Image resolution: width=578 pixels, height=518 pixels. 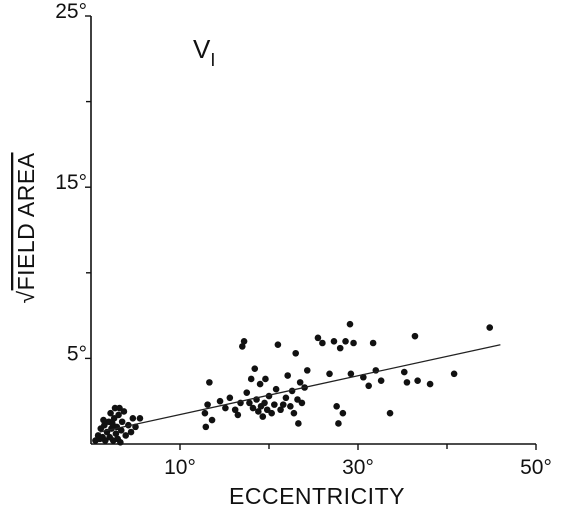 What do you see at coordinates (71, 182) in the screenshot?
I see `y-tick-label: 15°` at bounding box center [71, 182].